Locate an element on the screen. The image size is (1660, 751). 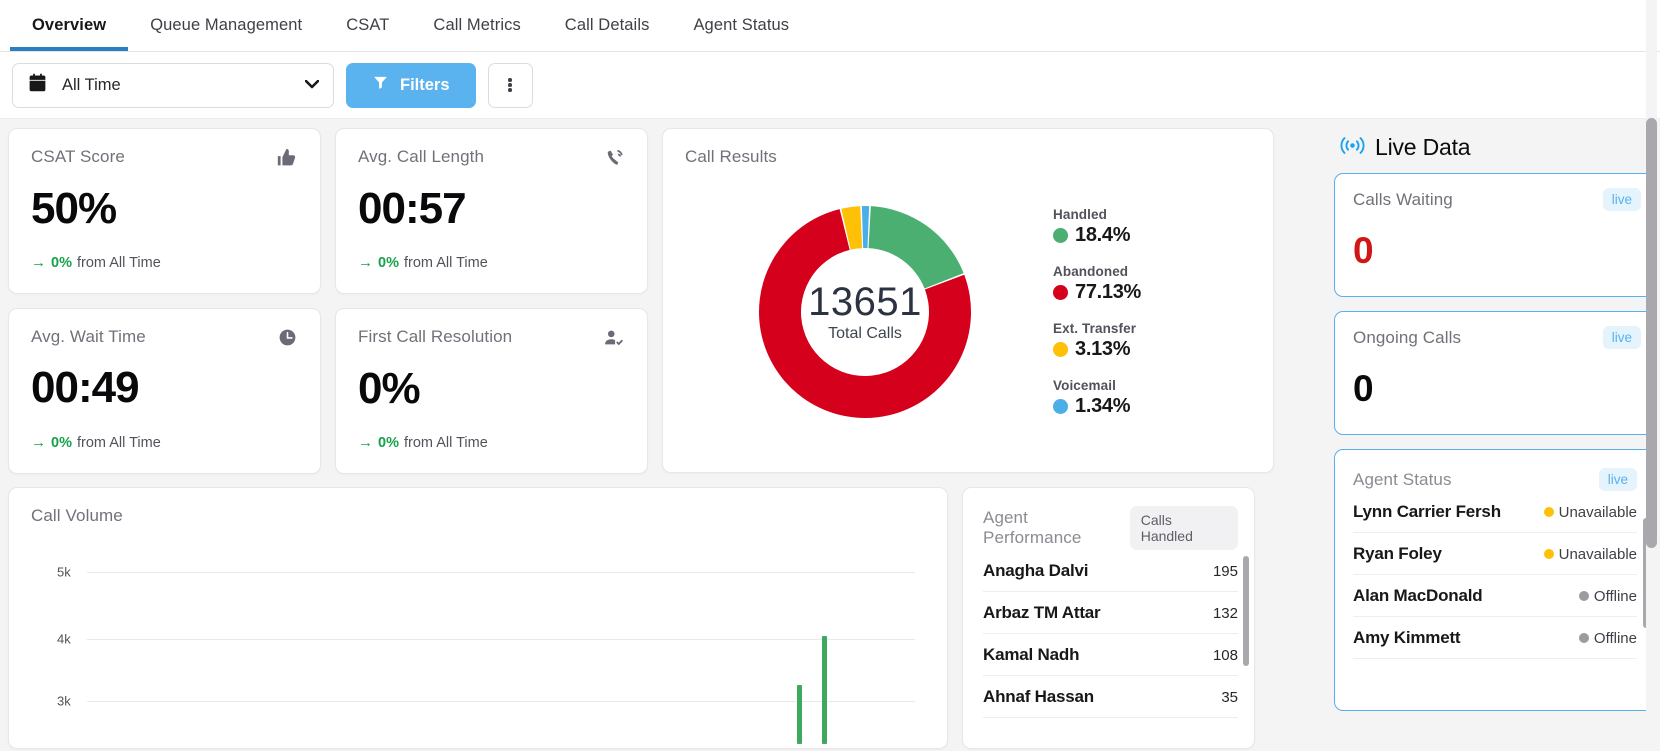
kpi-title: First Call Resolution is located at coordinates (435, 336).